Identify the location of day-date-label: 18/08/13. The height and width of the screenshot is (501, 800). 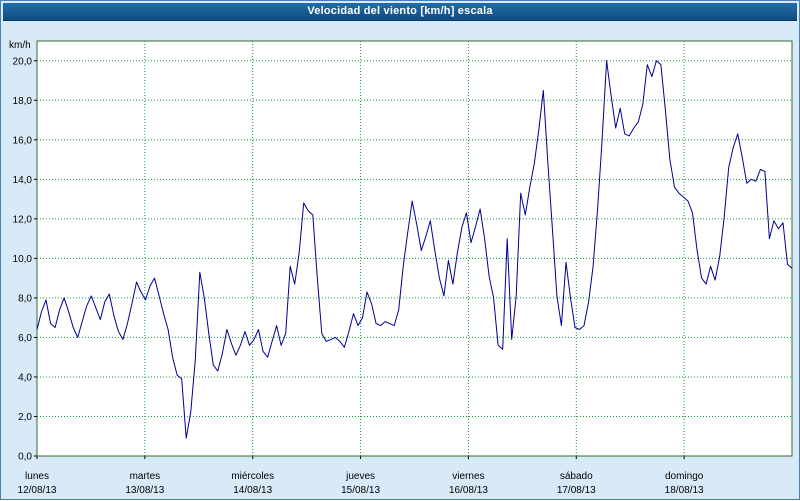
(684, 490).